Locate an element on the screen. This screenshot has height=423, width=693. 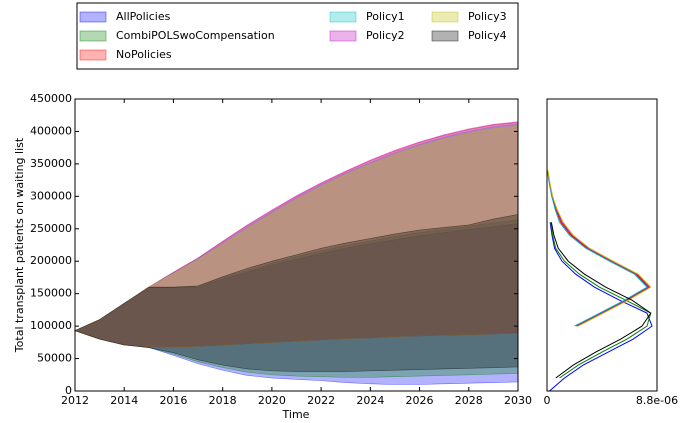
legend-label: Policy1 is located at coordinates (385, 16).